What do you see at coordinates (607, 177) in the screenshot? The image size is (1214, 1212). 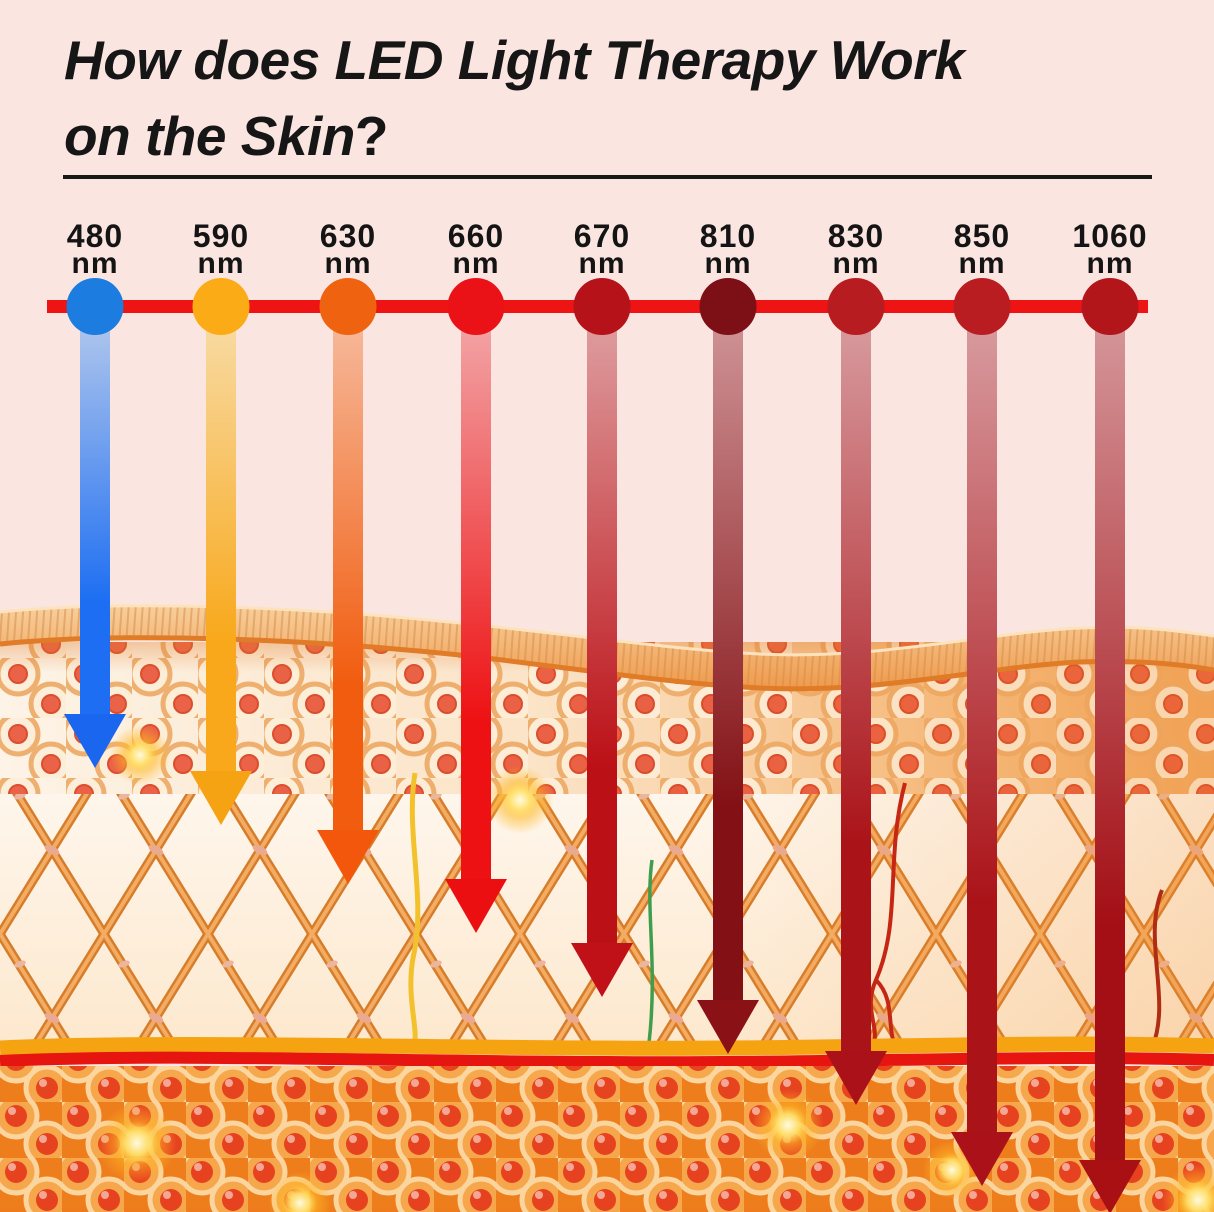 I see `title-underline` at bounding box center [607, 177].